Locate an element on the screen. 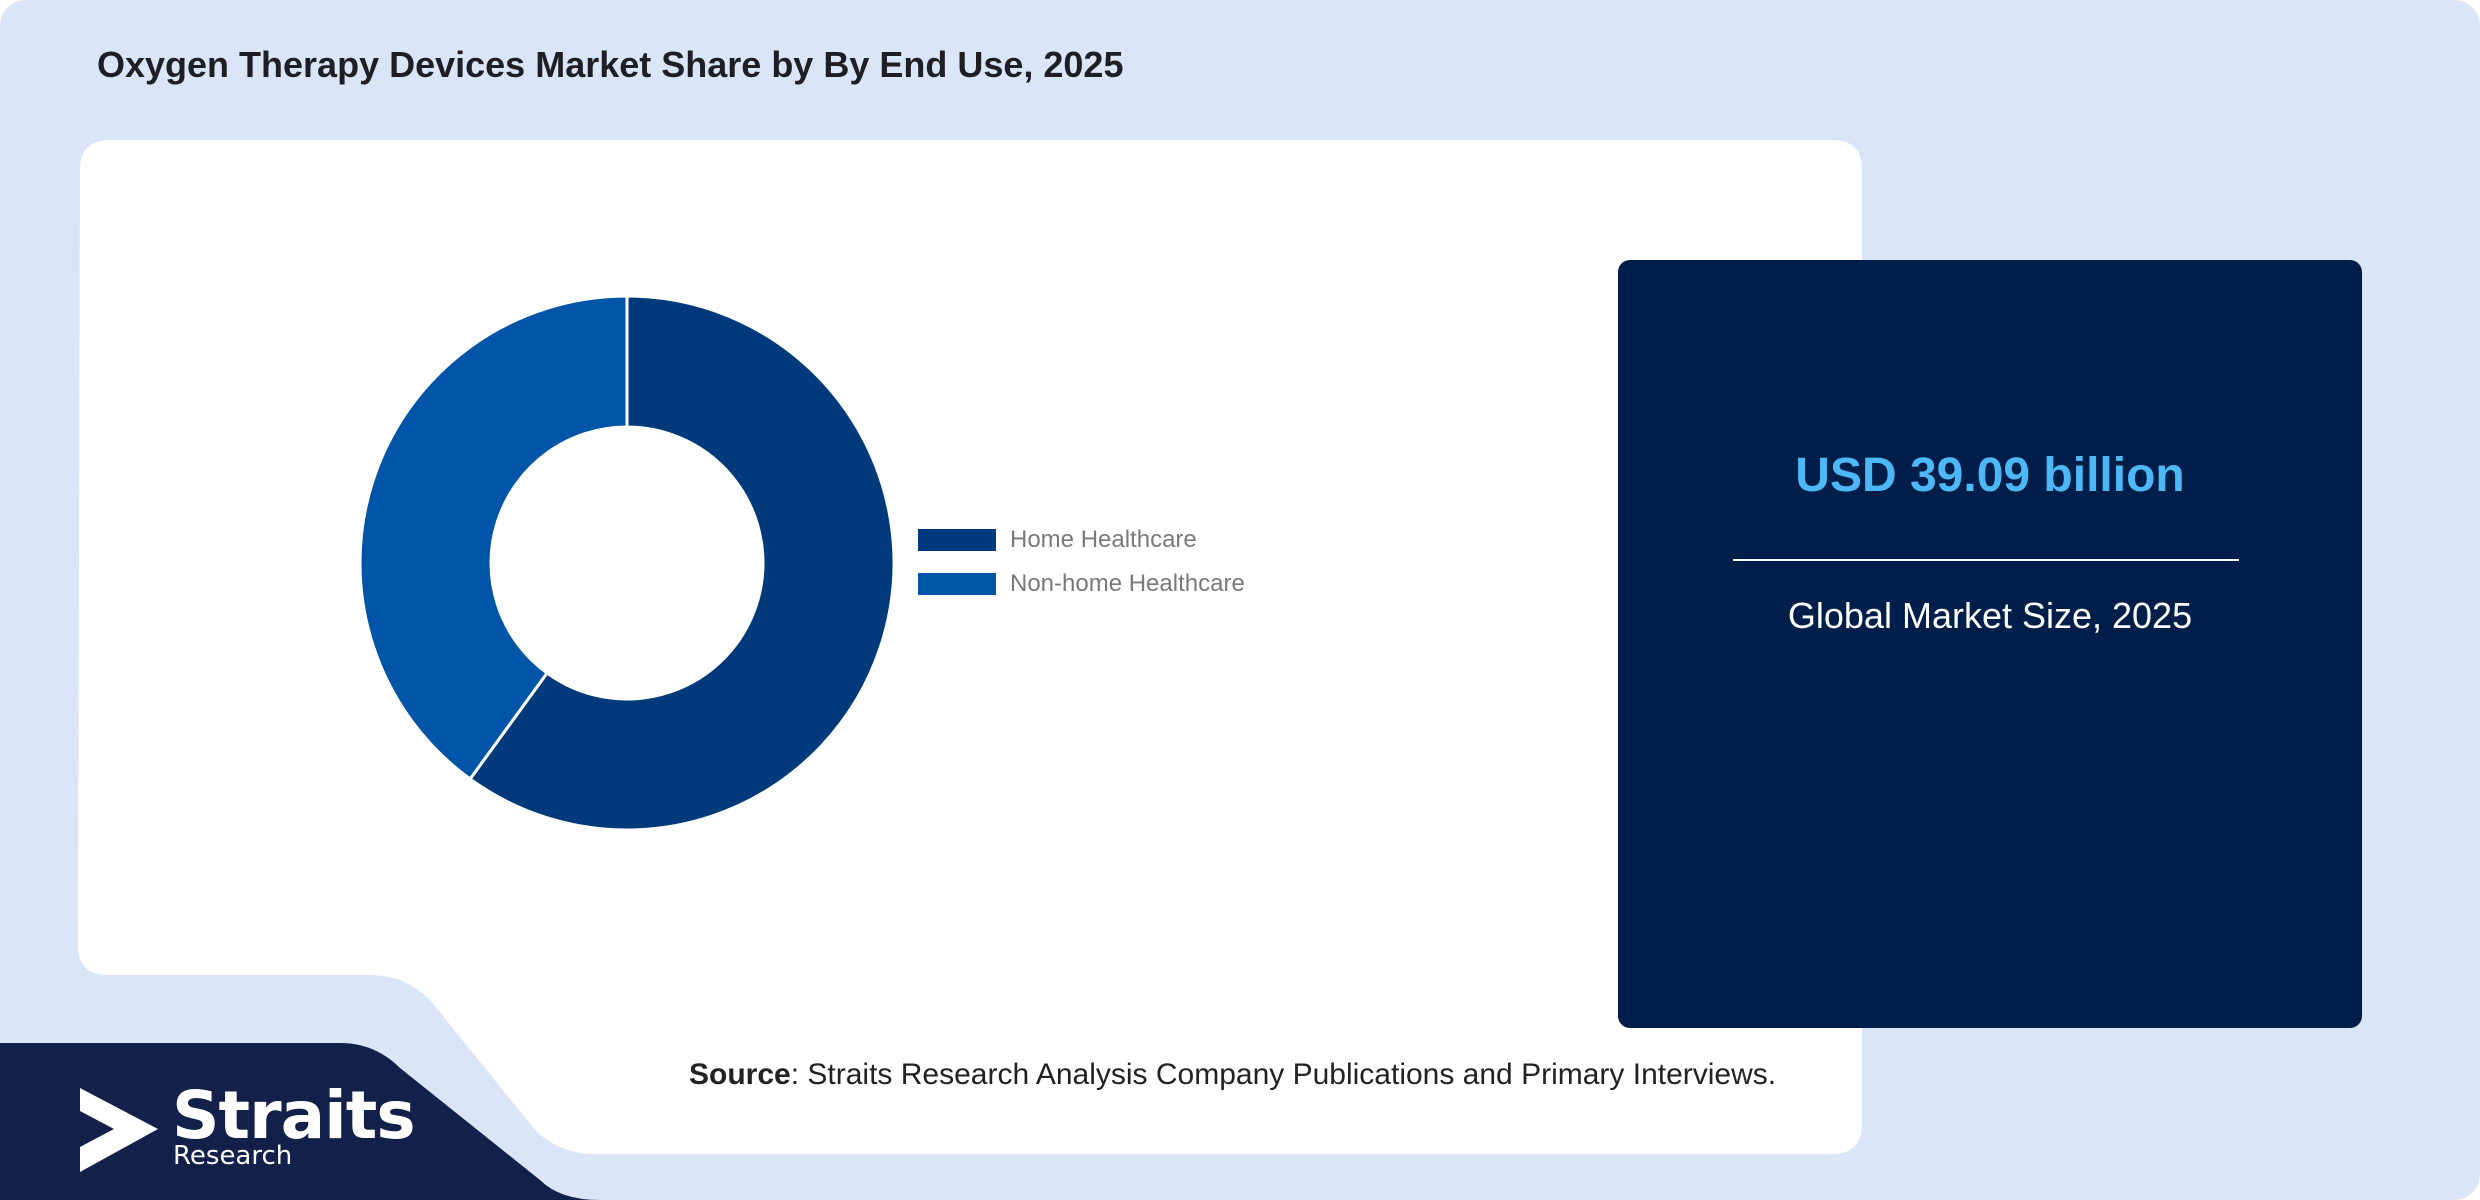  source-label: Source is located at coordinates (740, 1074).